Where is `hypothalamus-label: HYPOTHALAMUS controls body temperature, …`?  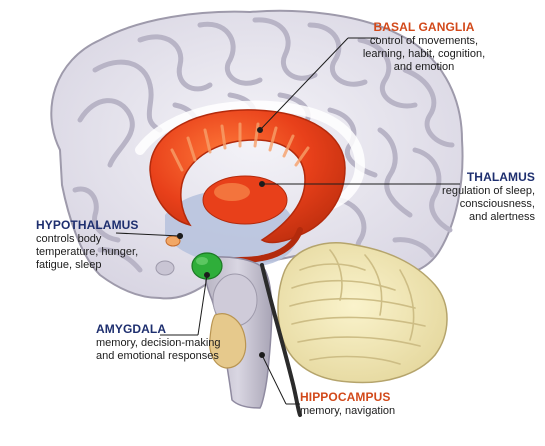
hypothalamus-label: HYPOTHALAMUS controls body temperature, … is located at coordinates (96, 245).